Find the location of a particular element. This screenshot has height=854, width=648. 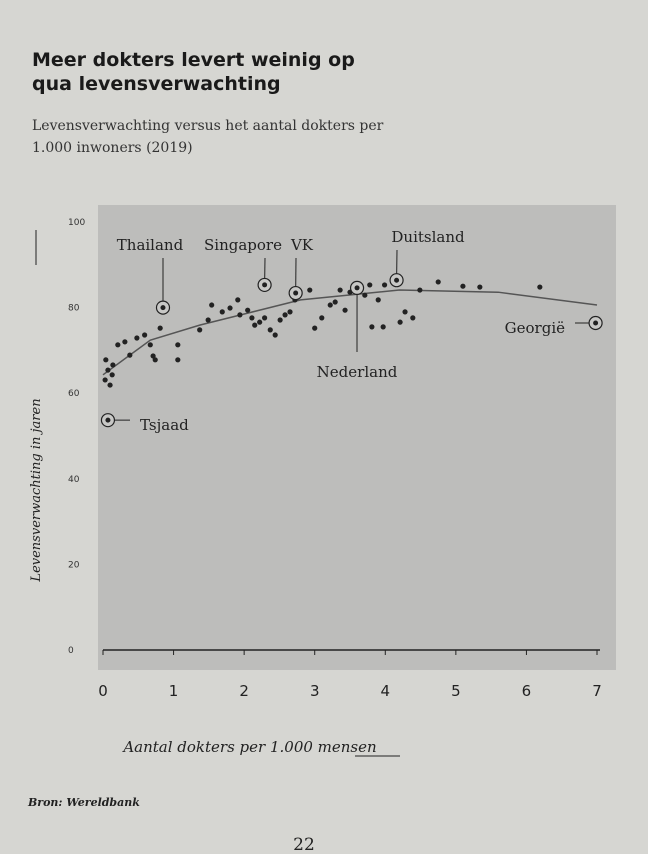

y-tick-label: 40 is located at coordinates (74, 480).